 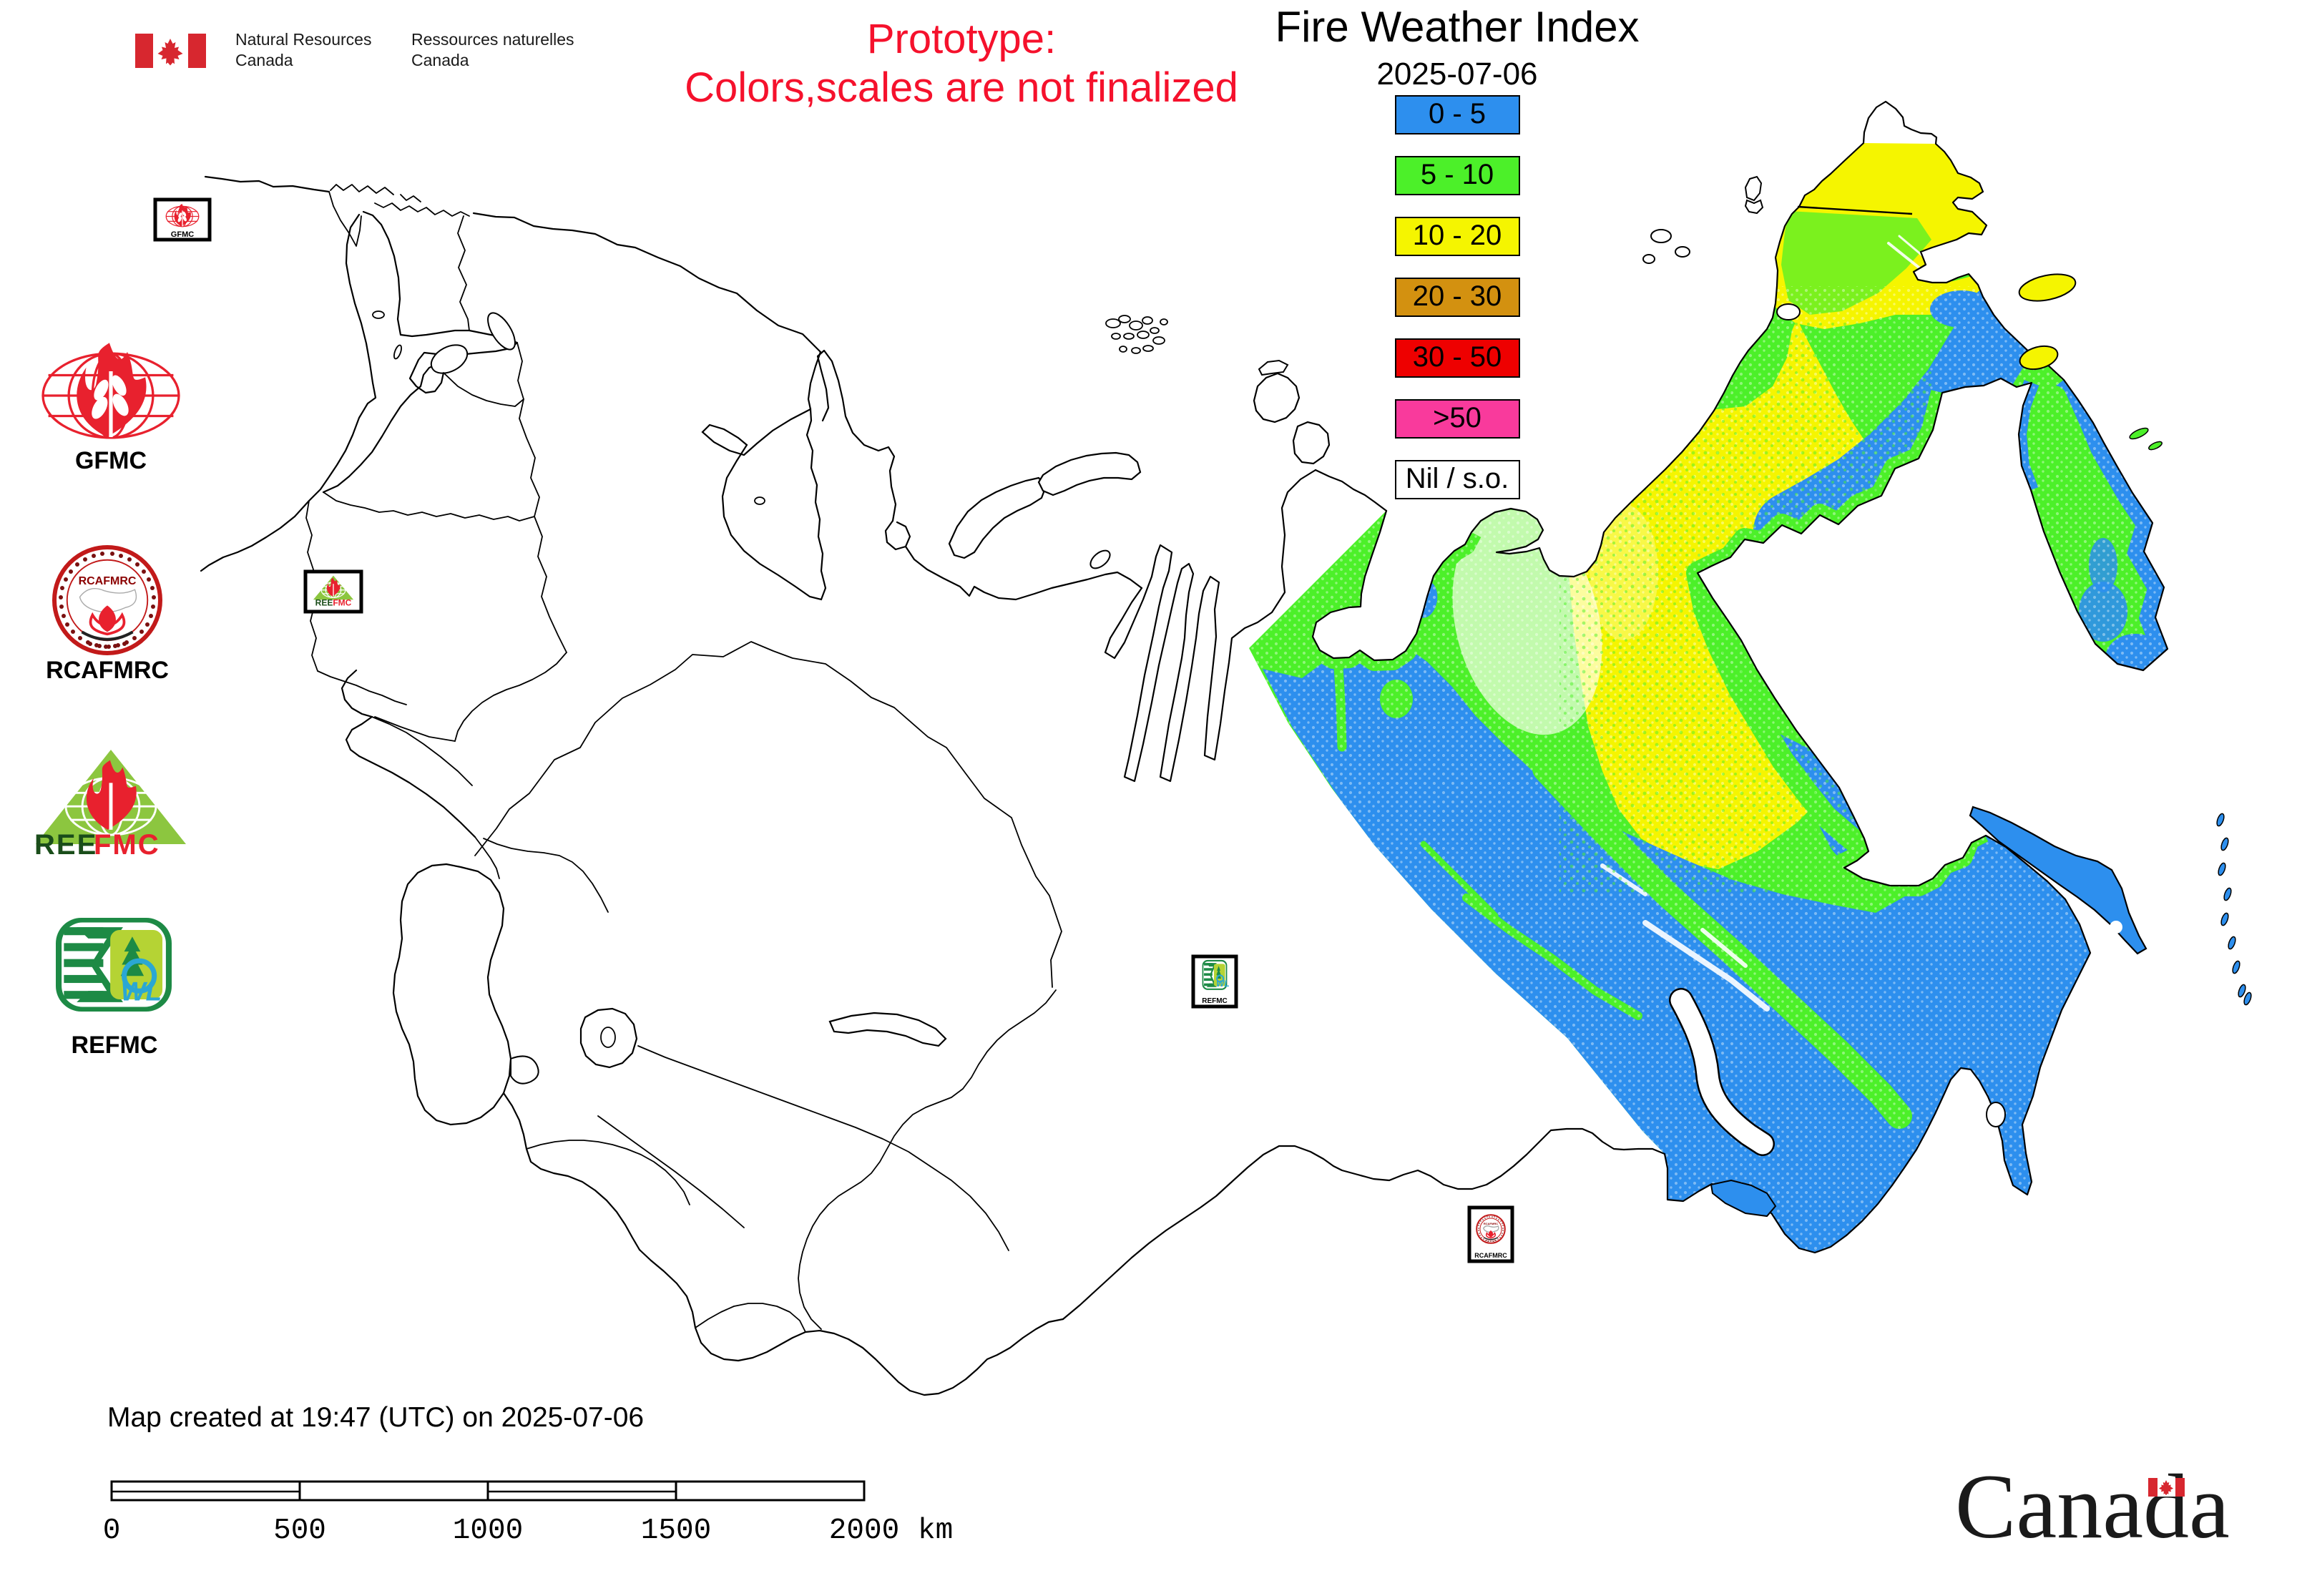 What do you see at coordinates (1457, 418) in the screenshot?
I see `svg-text: >50` at bounding box center [1457, 418].